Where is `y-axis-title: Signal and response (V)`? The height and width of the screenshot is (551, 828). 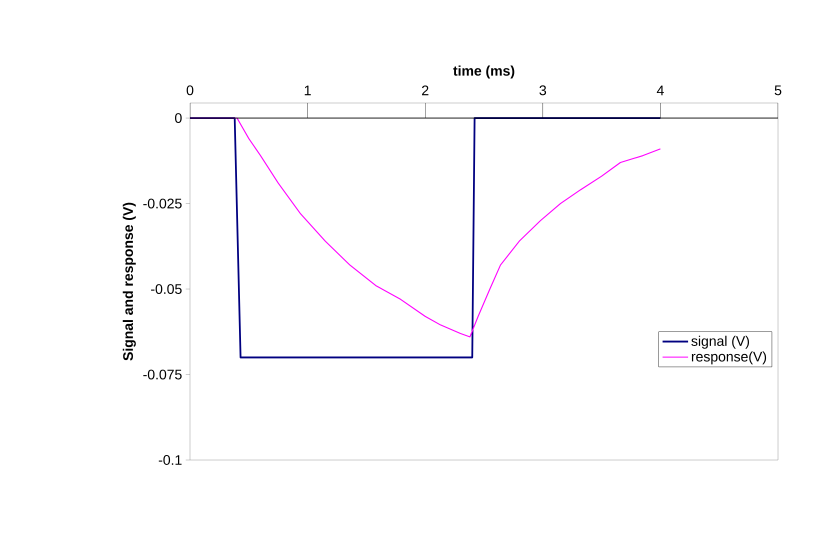 y-axis-title: Signal and response (V) is located at coordinates (129, 281).